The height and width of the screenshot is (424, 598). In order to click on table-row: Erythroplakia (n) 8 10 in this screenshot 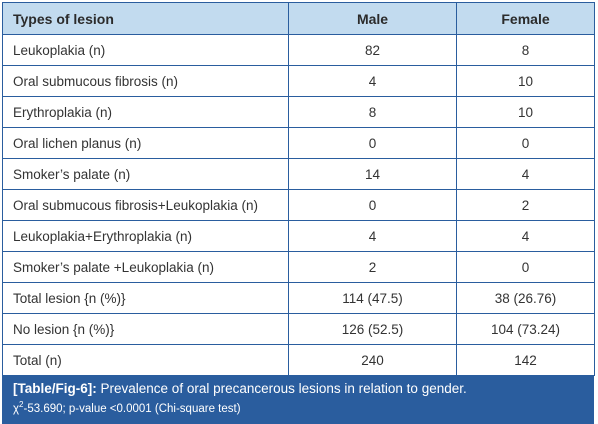, I will do `click(298, 112)`.